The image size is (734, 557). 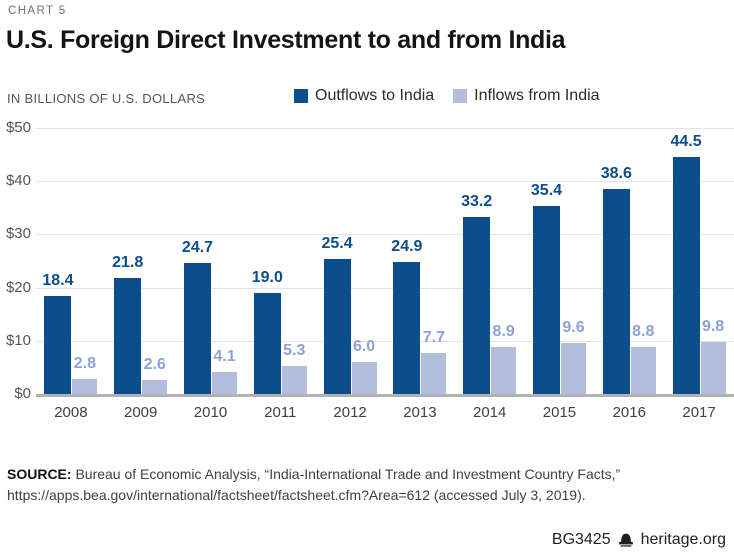 What do you see at coordinates (699, 412) in the screenshot?
I see `x-tick-label-2017: 2017` at bounding box center [699, 412].